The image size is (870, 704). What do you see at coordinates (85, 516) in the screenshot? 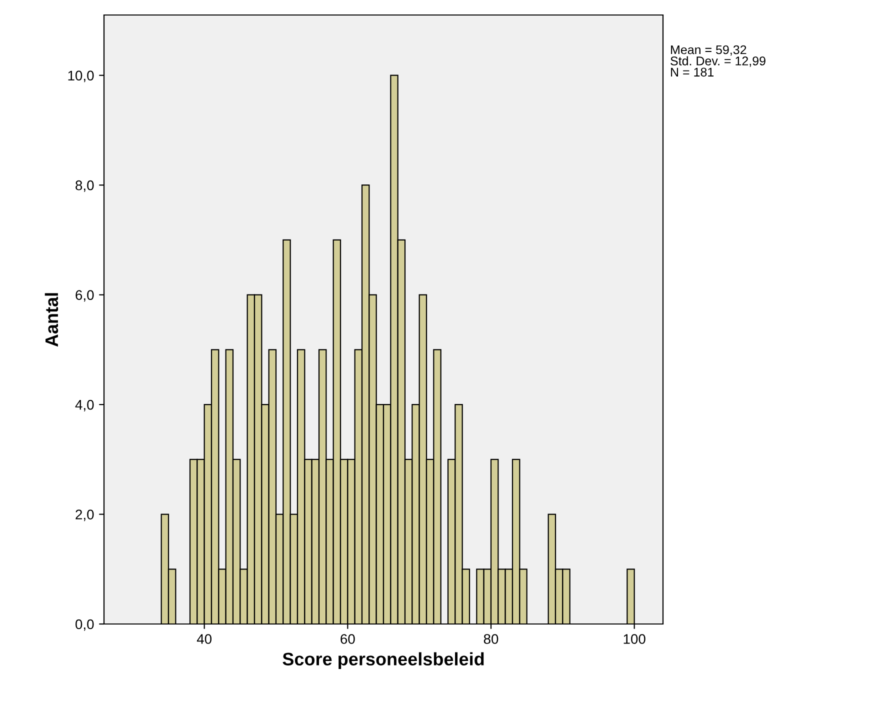
I see `y-tick-label: 2,0` at bounding box center [85, 516].